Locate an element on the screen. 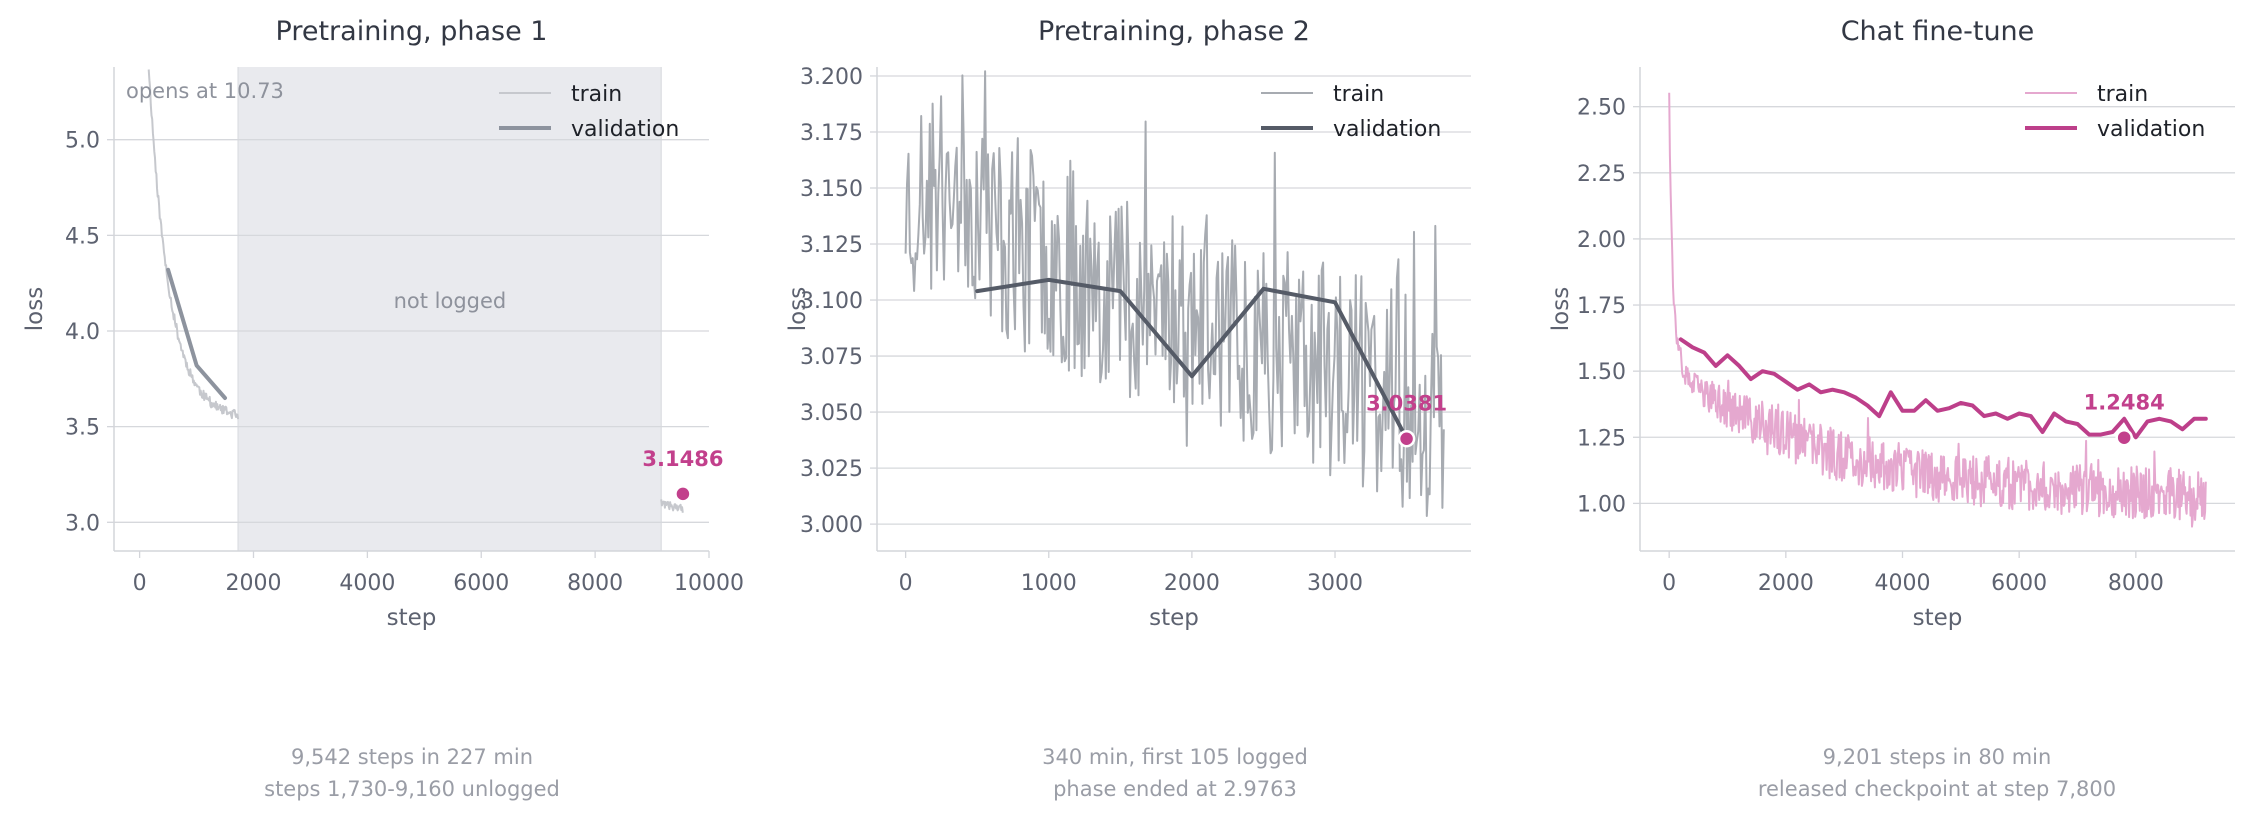 Image resolution: width=2254 pixels, height=821 pixels. final-value-label: 3.0381 is located at coordinates (1406, 404).